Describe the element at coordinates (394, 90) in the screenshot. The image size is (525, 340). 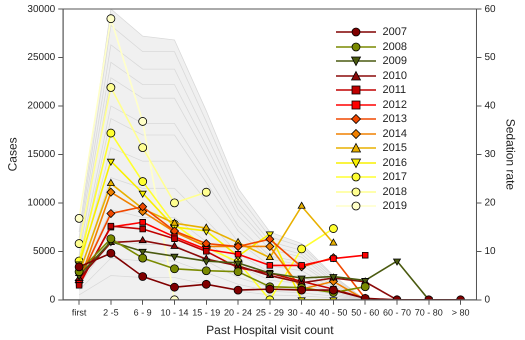
I see `legend-label: 2011` at that location.